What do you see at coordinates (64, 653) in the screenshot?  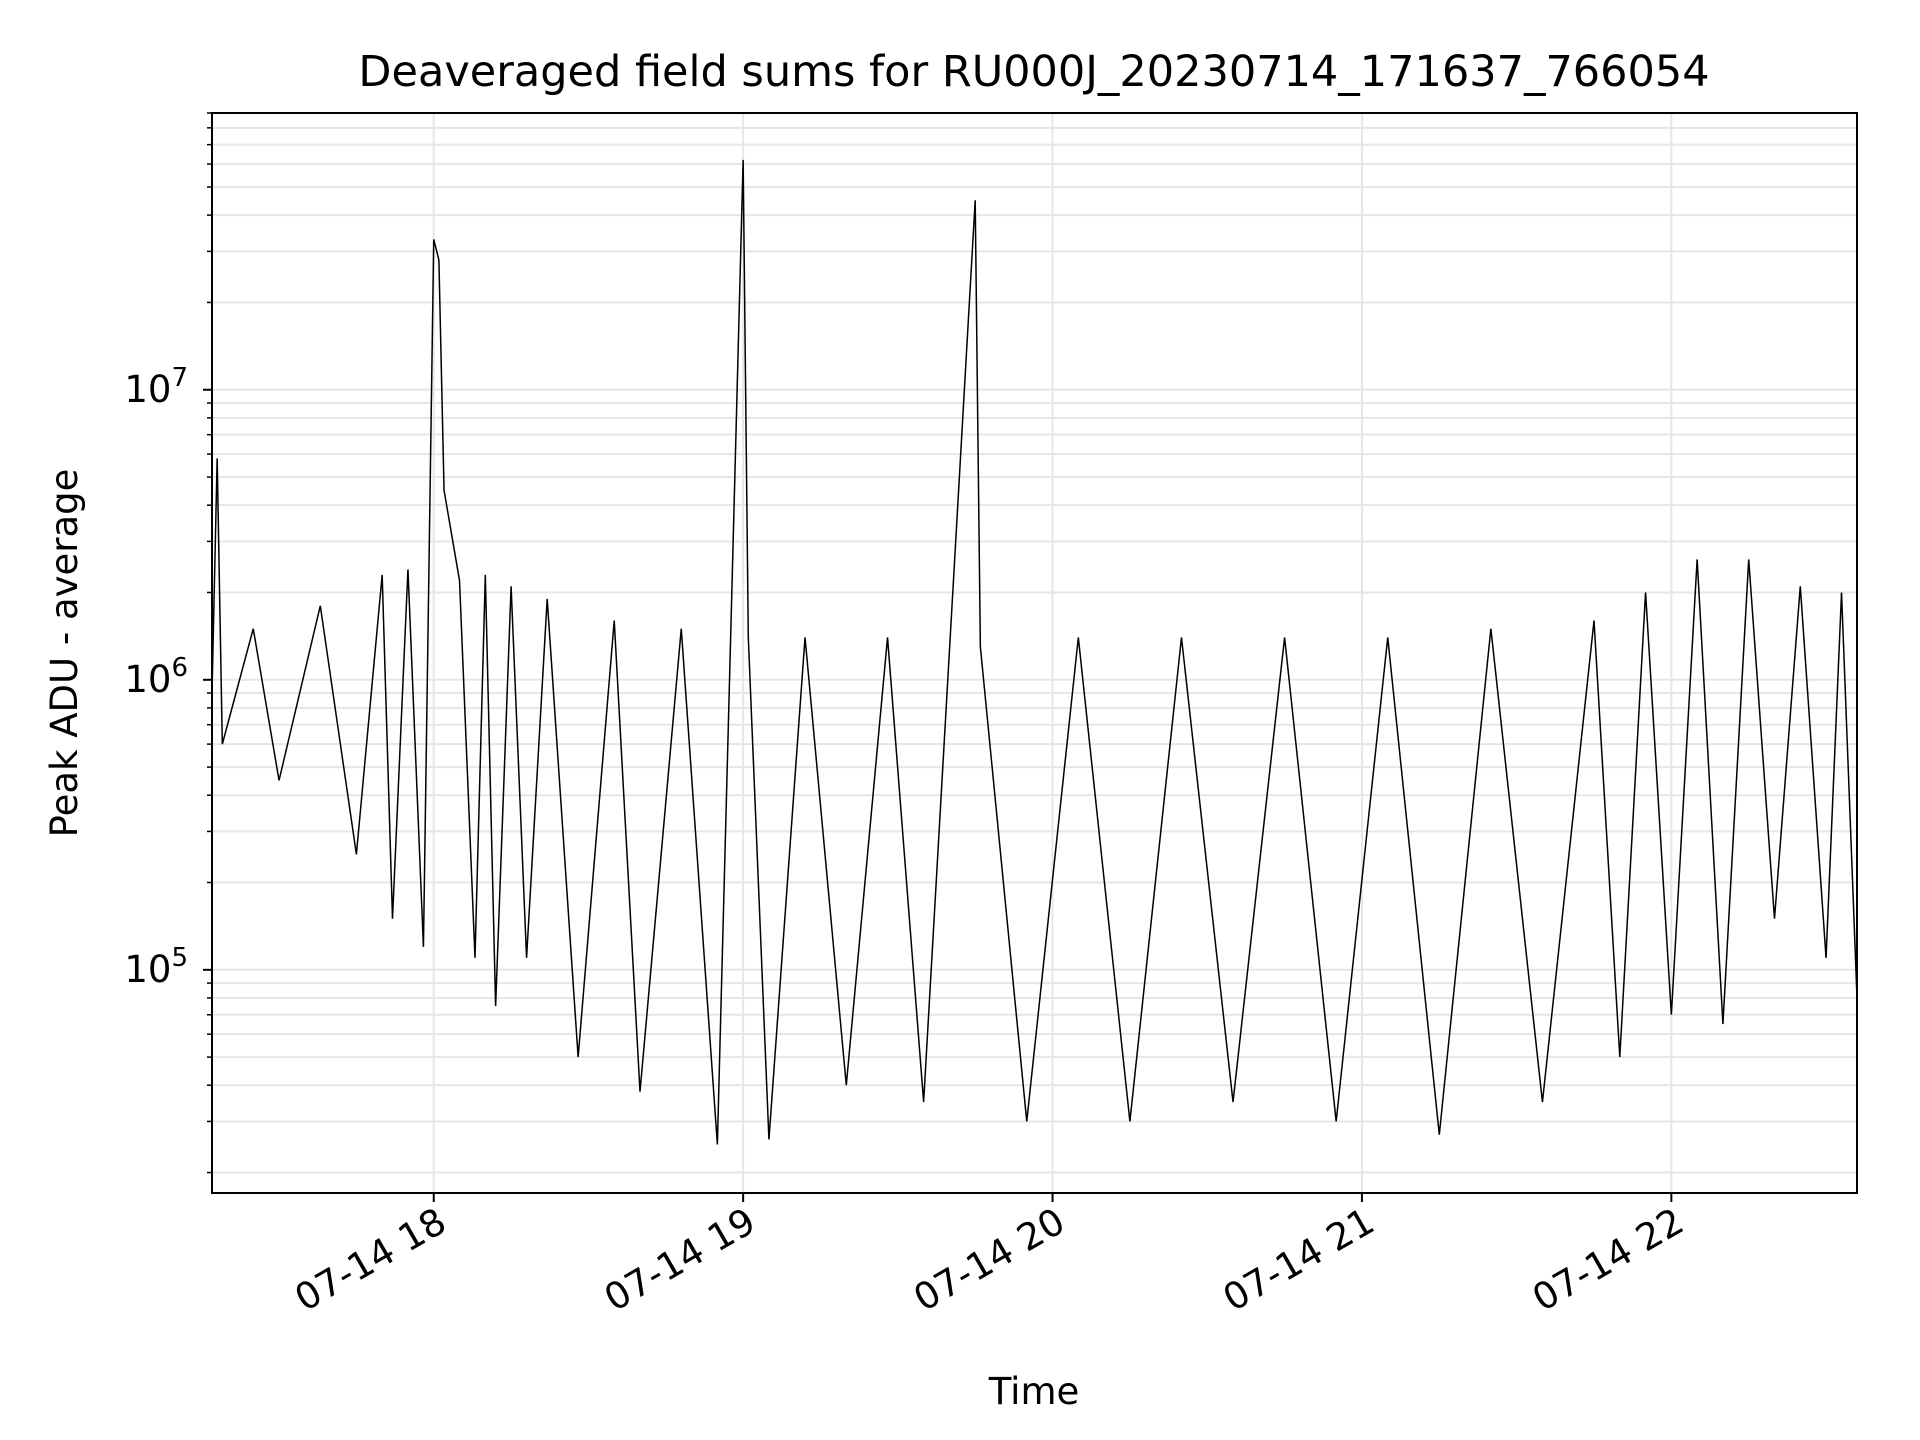 I see `y-axis-label: Peak ADU - average` at bounding box center [64, 653].